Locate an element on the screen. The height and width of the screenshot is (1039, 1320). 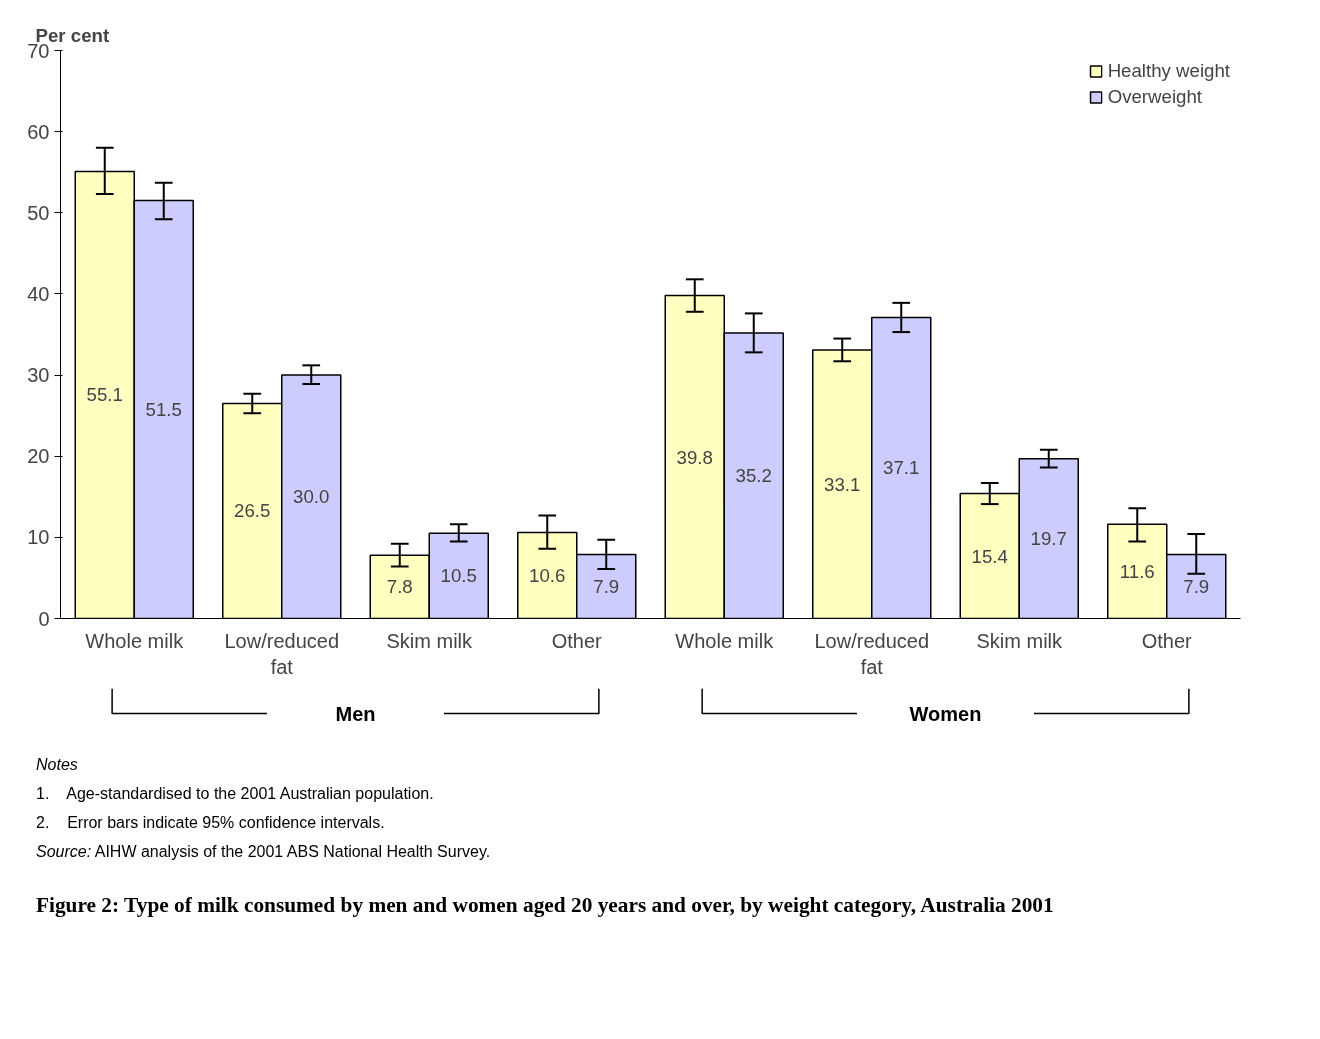
y-tick-label: 0 is located at coordinates (44, 618).